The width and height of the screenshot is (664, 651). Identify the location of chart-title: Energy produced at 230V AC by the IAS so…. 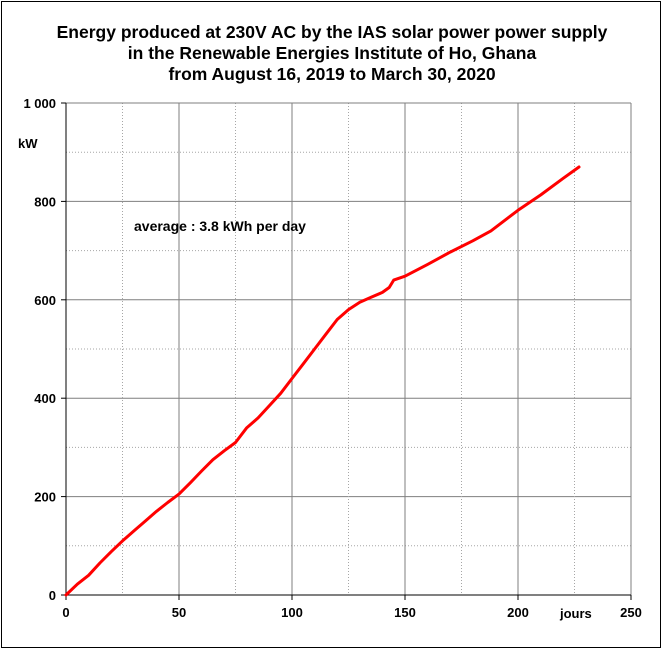
(332, 53).